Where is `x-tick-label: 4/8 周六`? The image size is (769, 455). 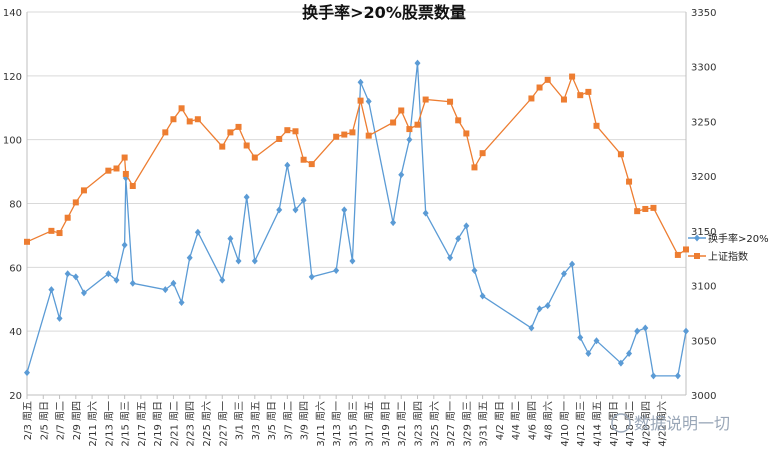
x-tick-label: 4/8 周六 is located at coordinates (549, 420).